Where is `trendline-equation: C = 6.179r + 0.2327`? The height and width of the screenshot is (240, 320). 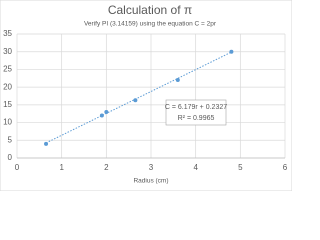
trendline-equation: C = 6.179r + 0.2327 is located at coordinates (196, 107).